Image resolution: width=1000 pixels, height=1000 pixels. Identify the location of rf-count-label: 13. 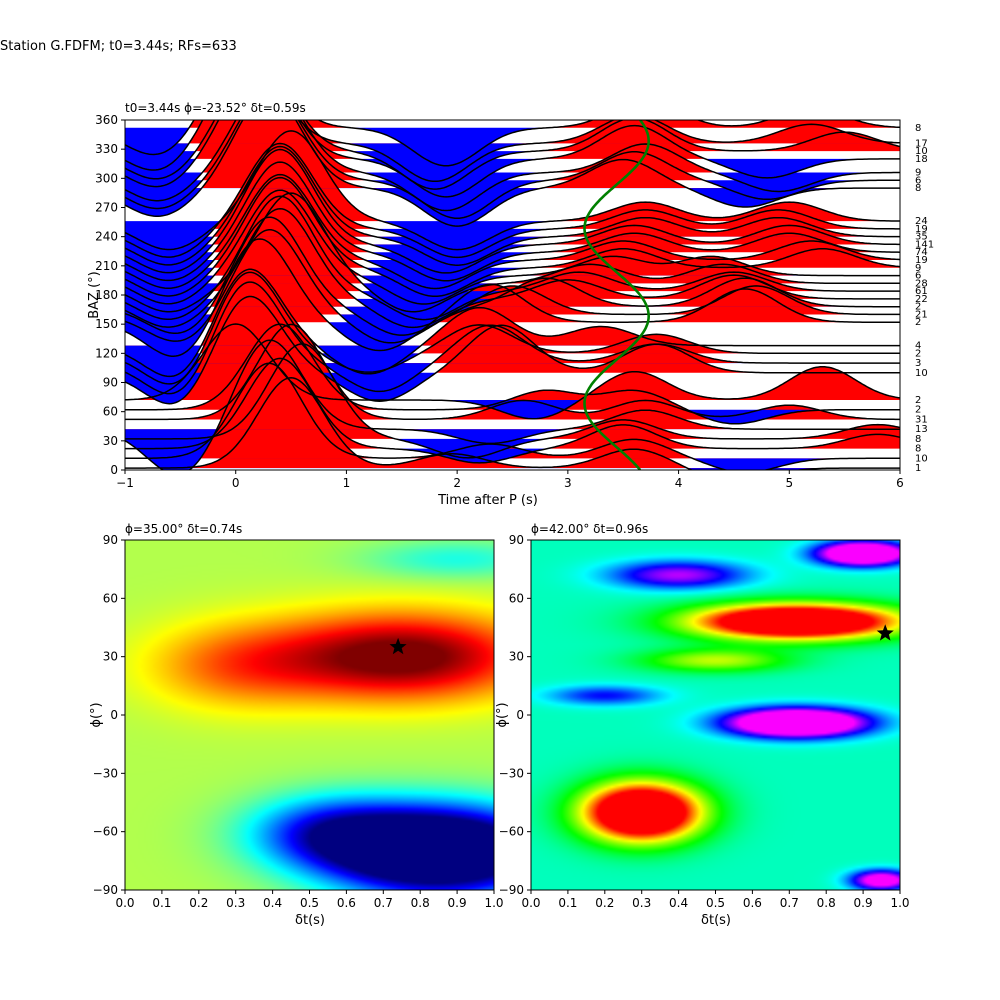
(921, 429).